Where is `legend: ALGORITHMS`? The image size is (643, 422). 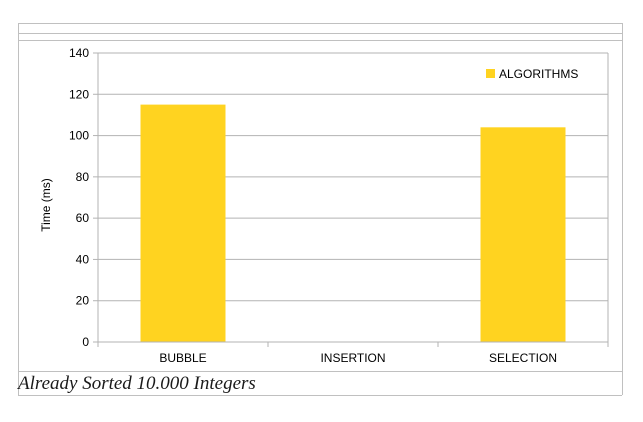
legend: ALGORITHMS is located at coordinates (532, 74).